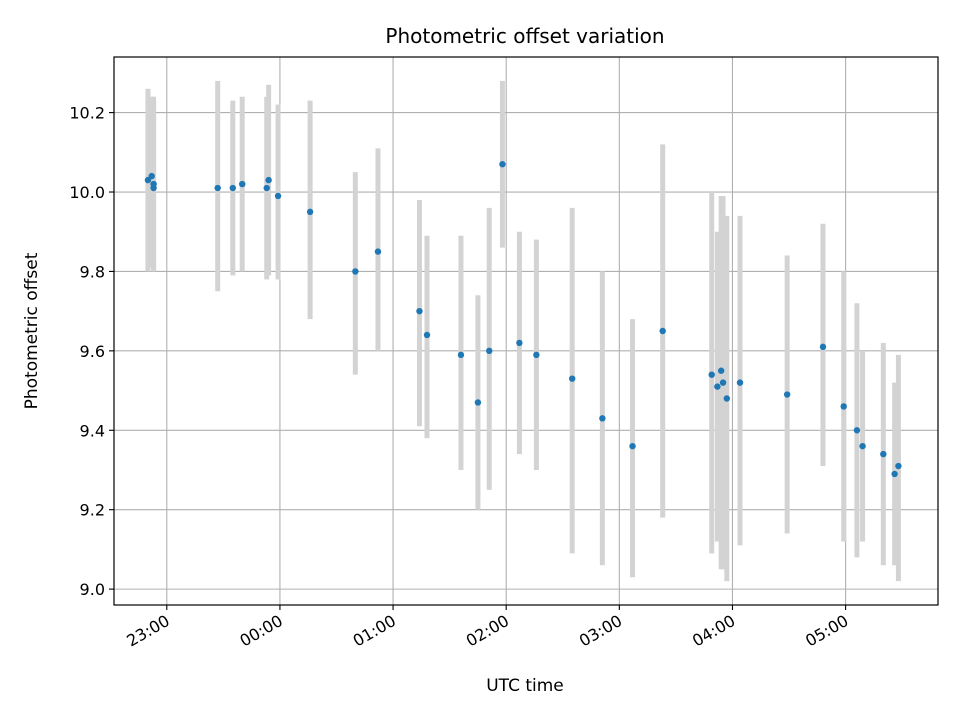 Image resolution: width=960 pixels, height=720 pixels. What do you see at coordinates (87, 113) in the screenshot?
I see `y-tick-label: 10.2` at bounding box center [87, 113].